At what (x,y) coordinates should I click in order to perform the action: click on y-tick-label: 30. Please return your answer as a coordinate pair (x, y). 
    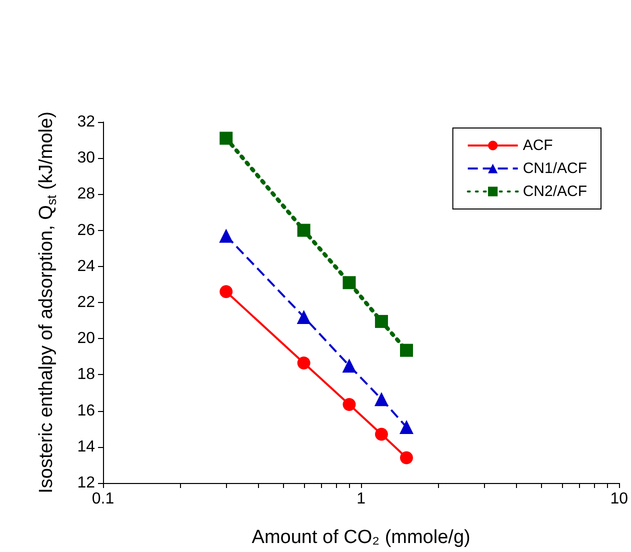
    Looking at the image, I should click on (86, 158).